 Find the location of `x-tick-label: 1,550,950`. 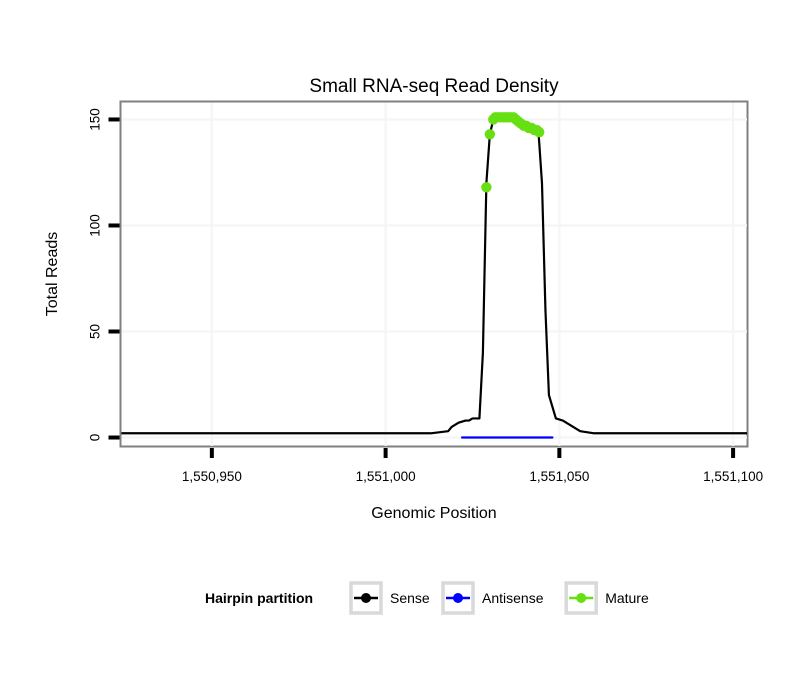

x-tick-label: 1,550,950 is located at coordinates (212, 476).